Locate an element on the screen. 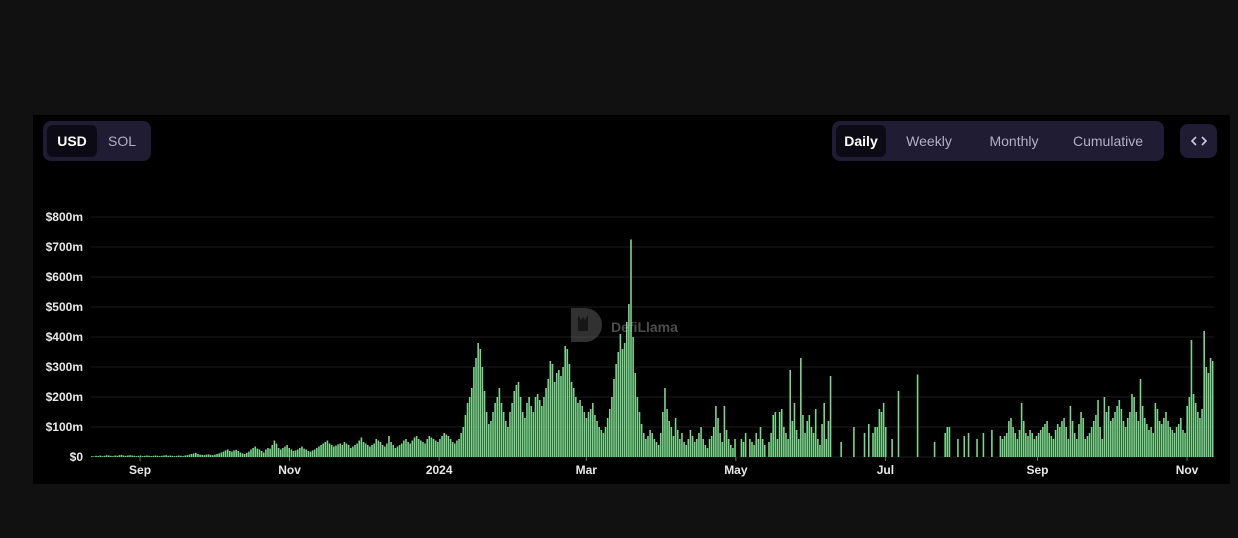  period-option-daily: Daily is located at coordinates (861, 141).